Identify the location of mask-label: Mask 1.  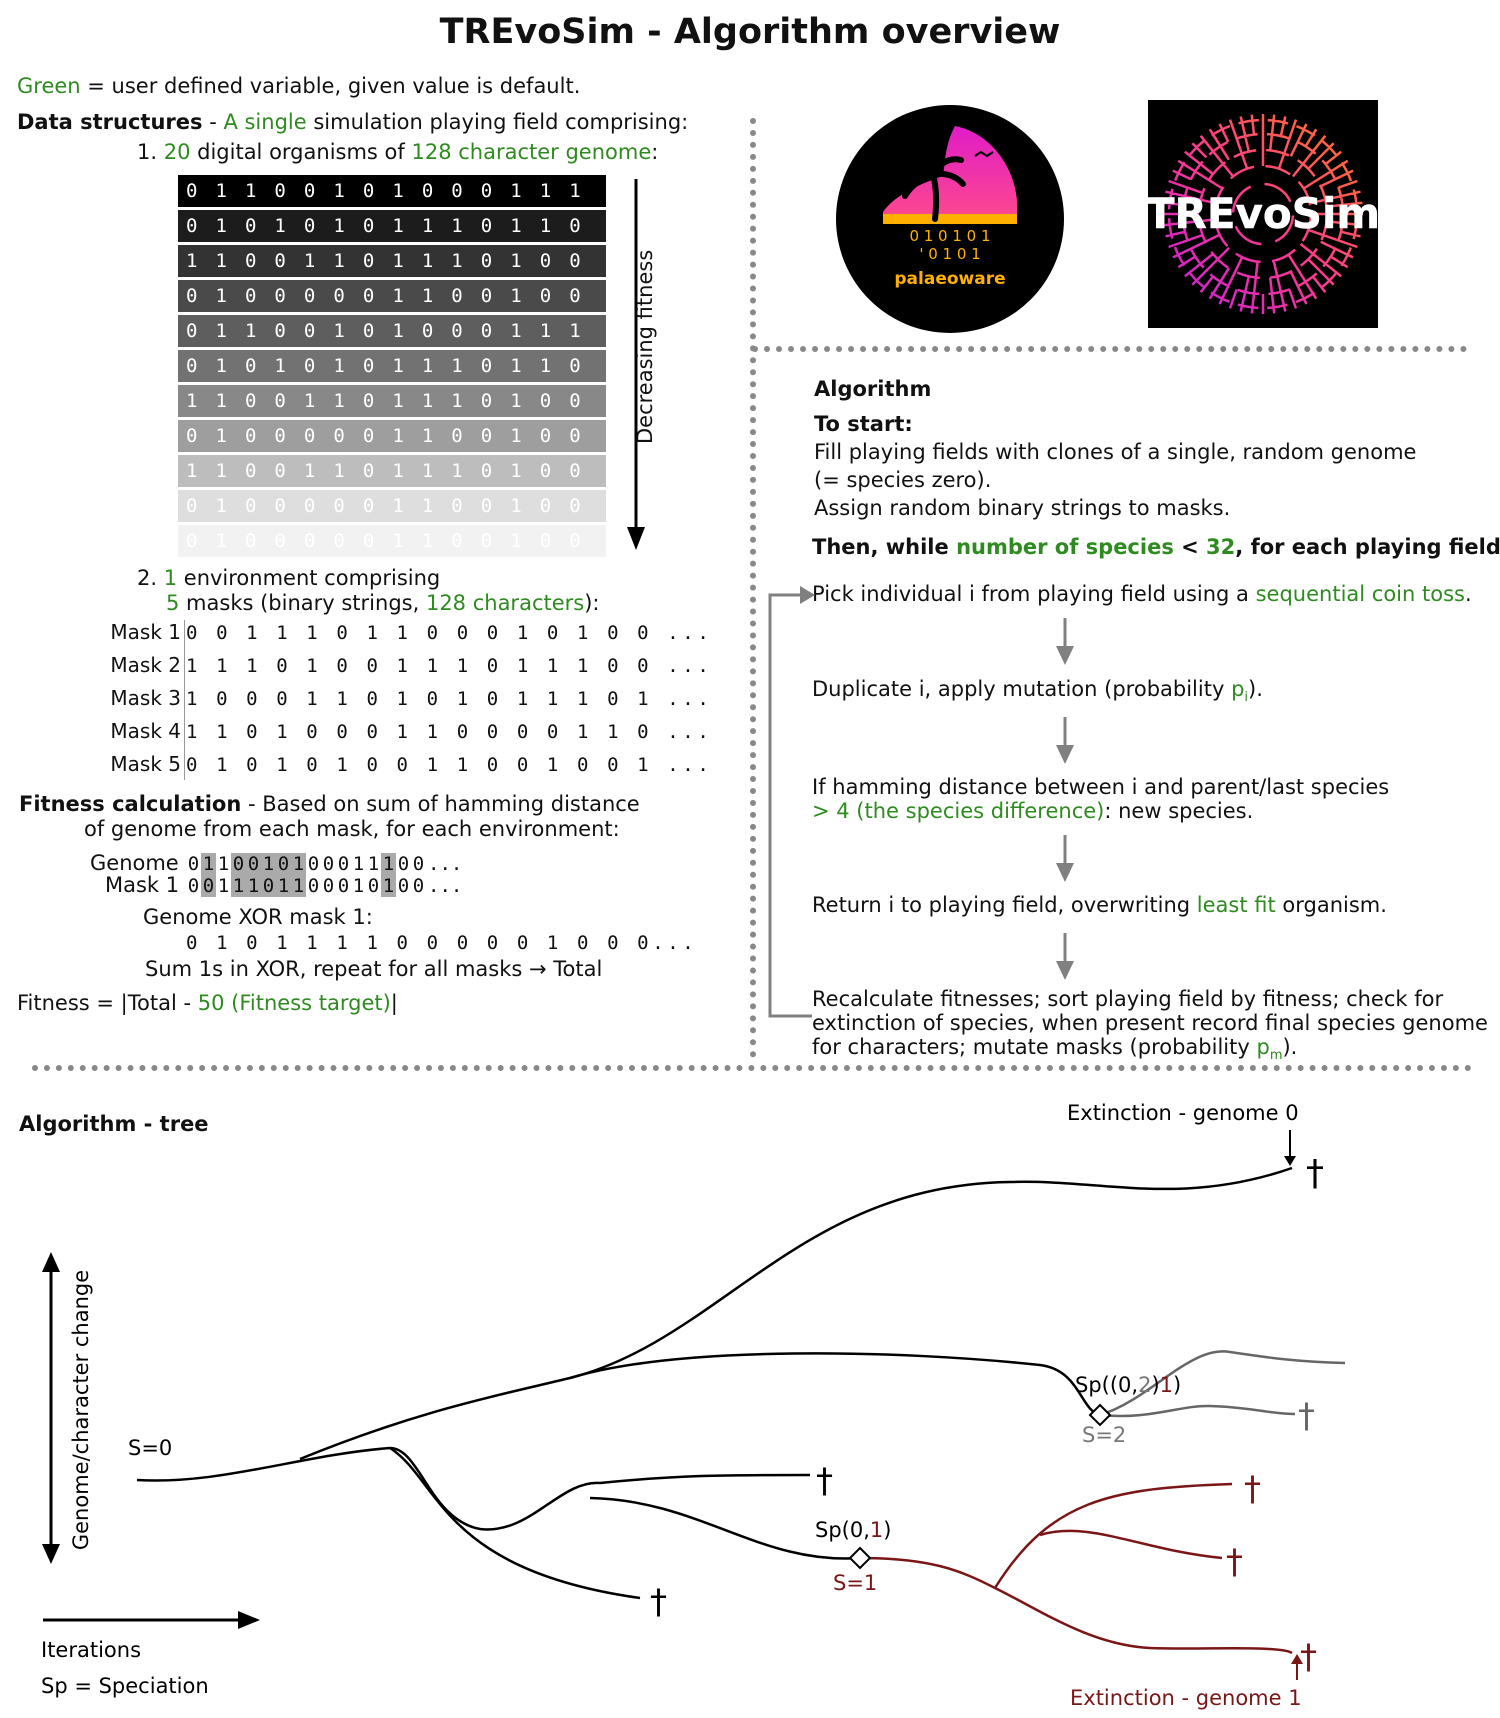
(145, 632).